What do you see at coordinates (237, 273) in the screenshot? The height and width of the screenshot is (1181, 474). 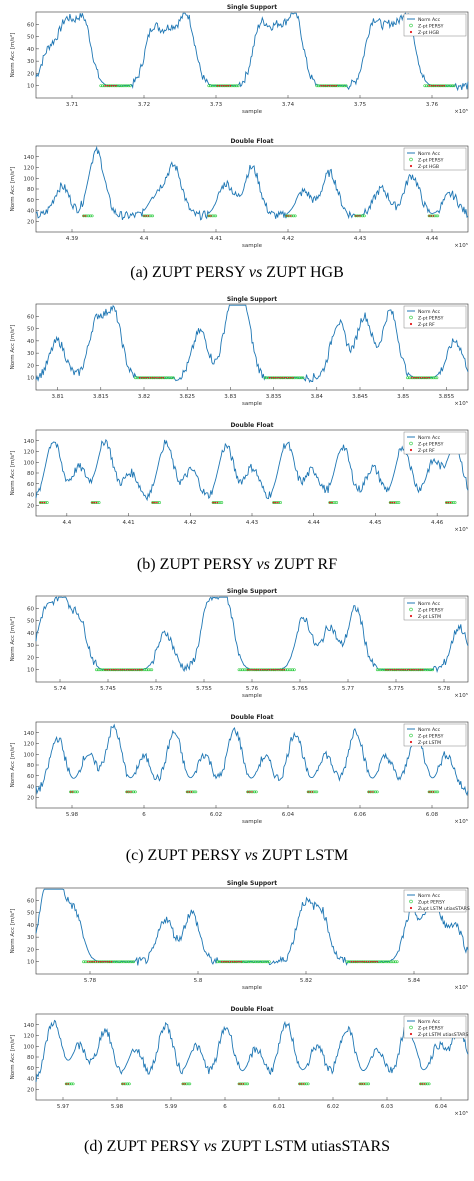 I see `caption-a: (a) ZUPT PERSY vs ZUPT HGB` at bounding box center [237, 273].